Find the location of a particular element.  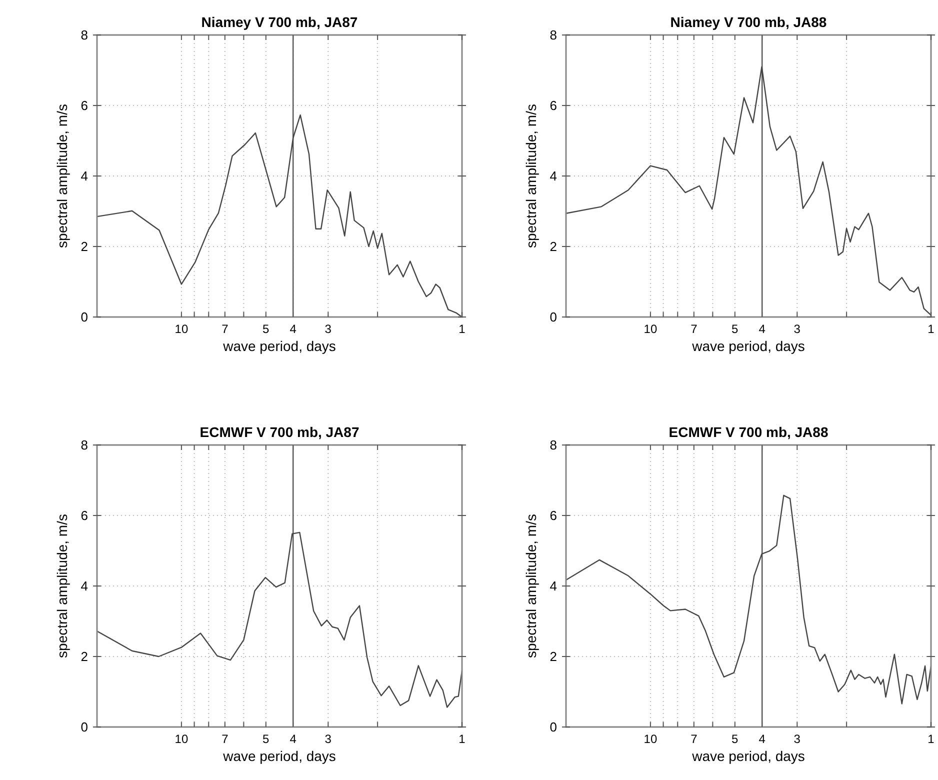

chart-title: Niamey V 700 mb, JA87 is located at coordinates (279, 22).